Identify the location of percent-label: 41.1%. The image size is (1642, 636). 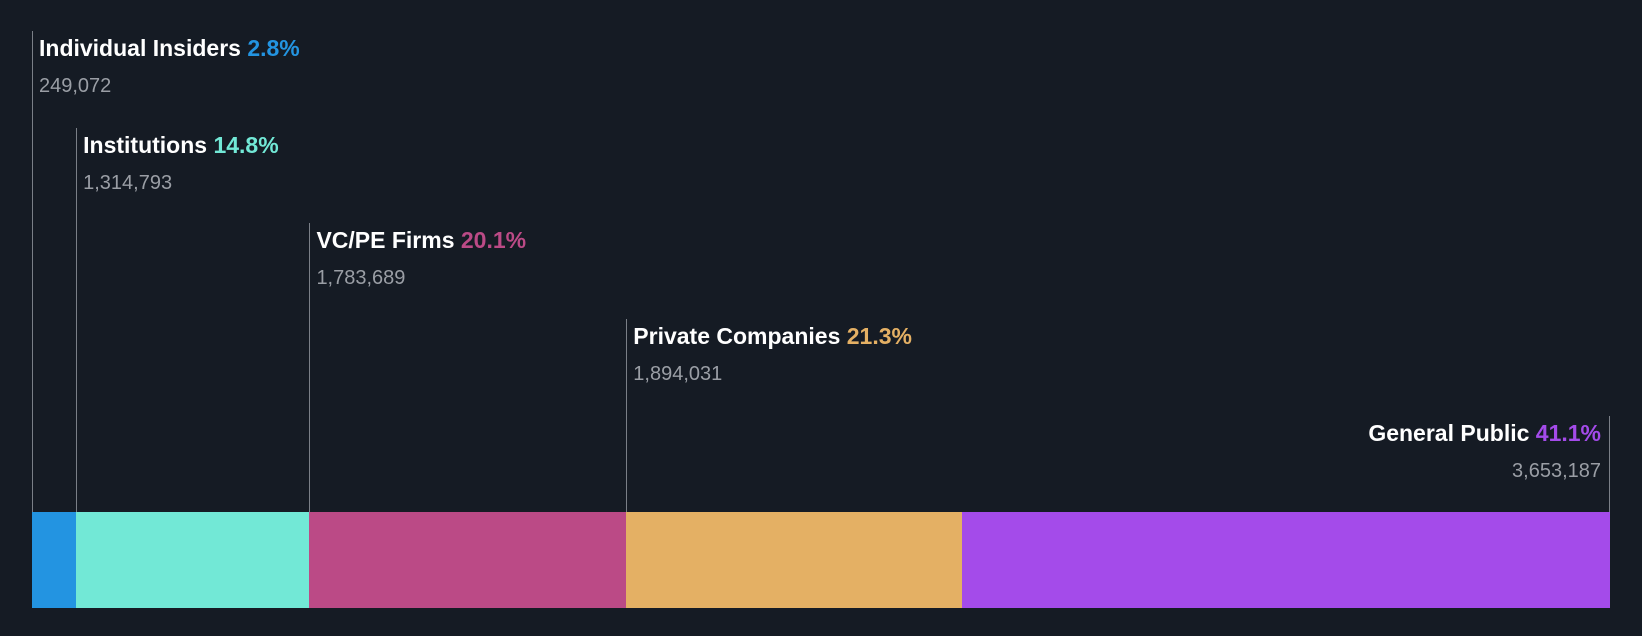
(1568, 433).